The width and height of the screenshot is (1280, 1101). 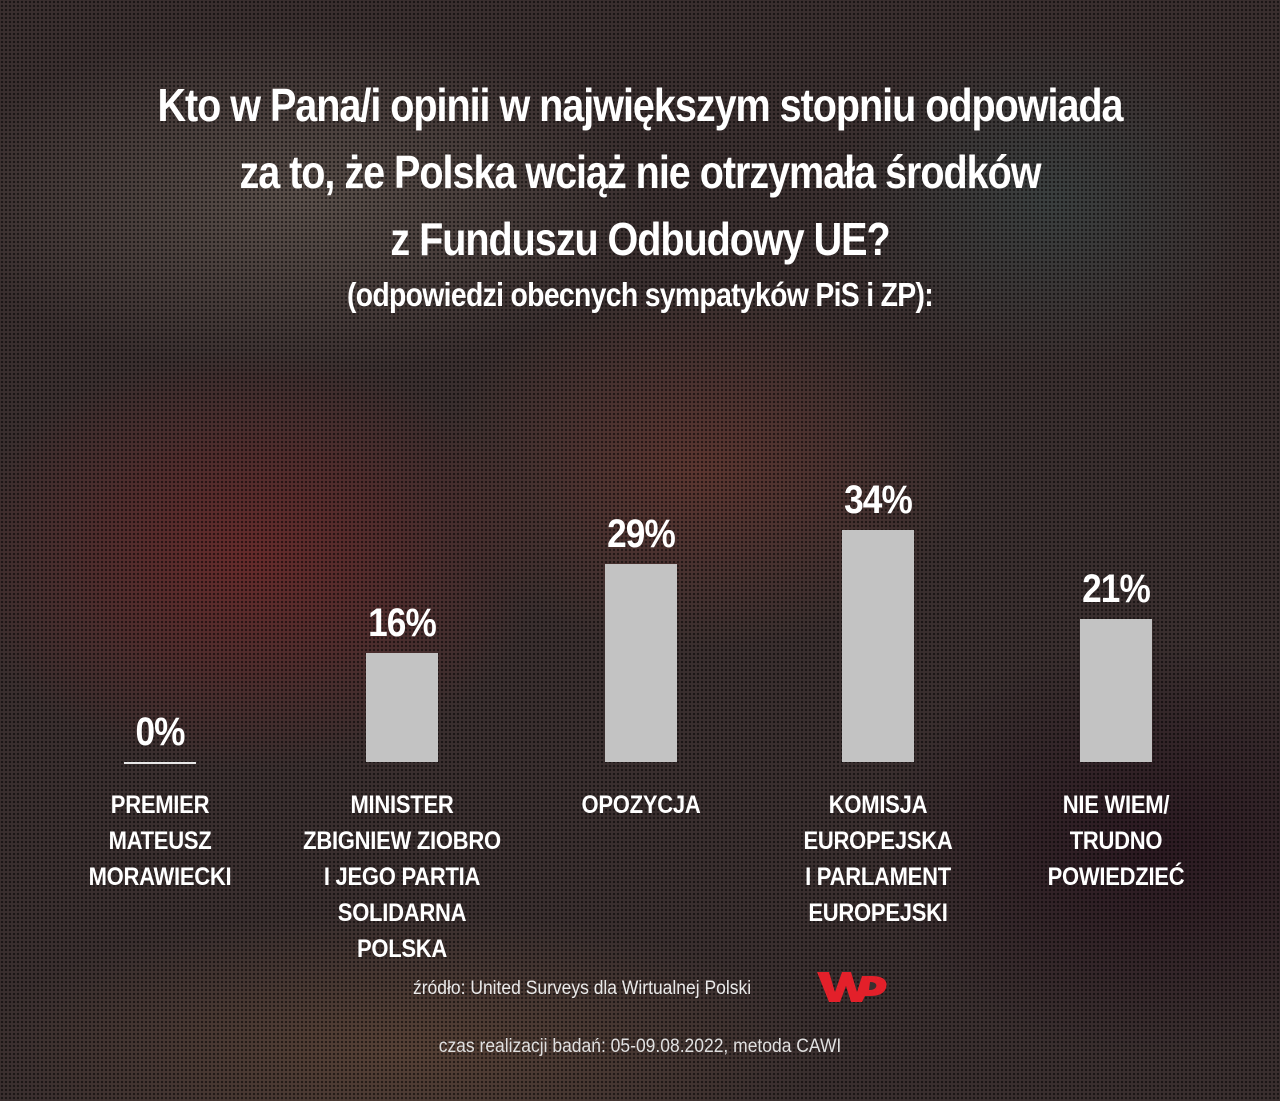 What do you see at coordinates (160, 732) in the screenshot?
I see `value-label: 0%` at bounding box center [160, 732].